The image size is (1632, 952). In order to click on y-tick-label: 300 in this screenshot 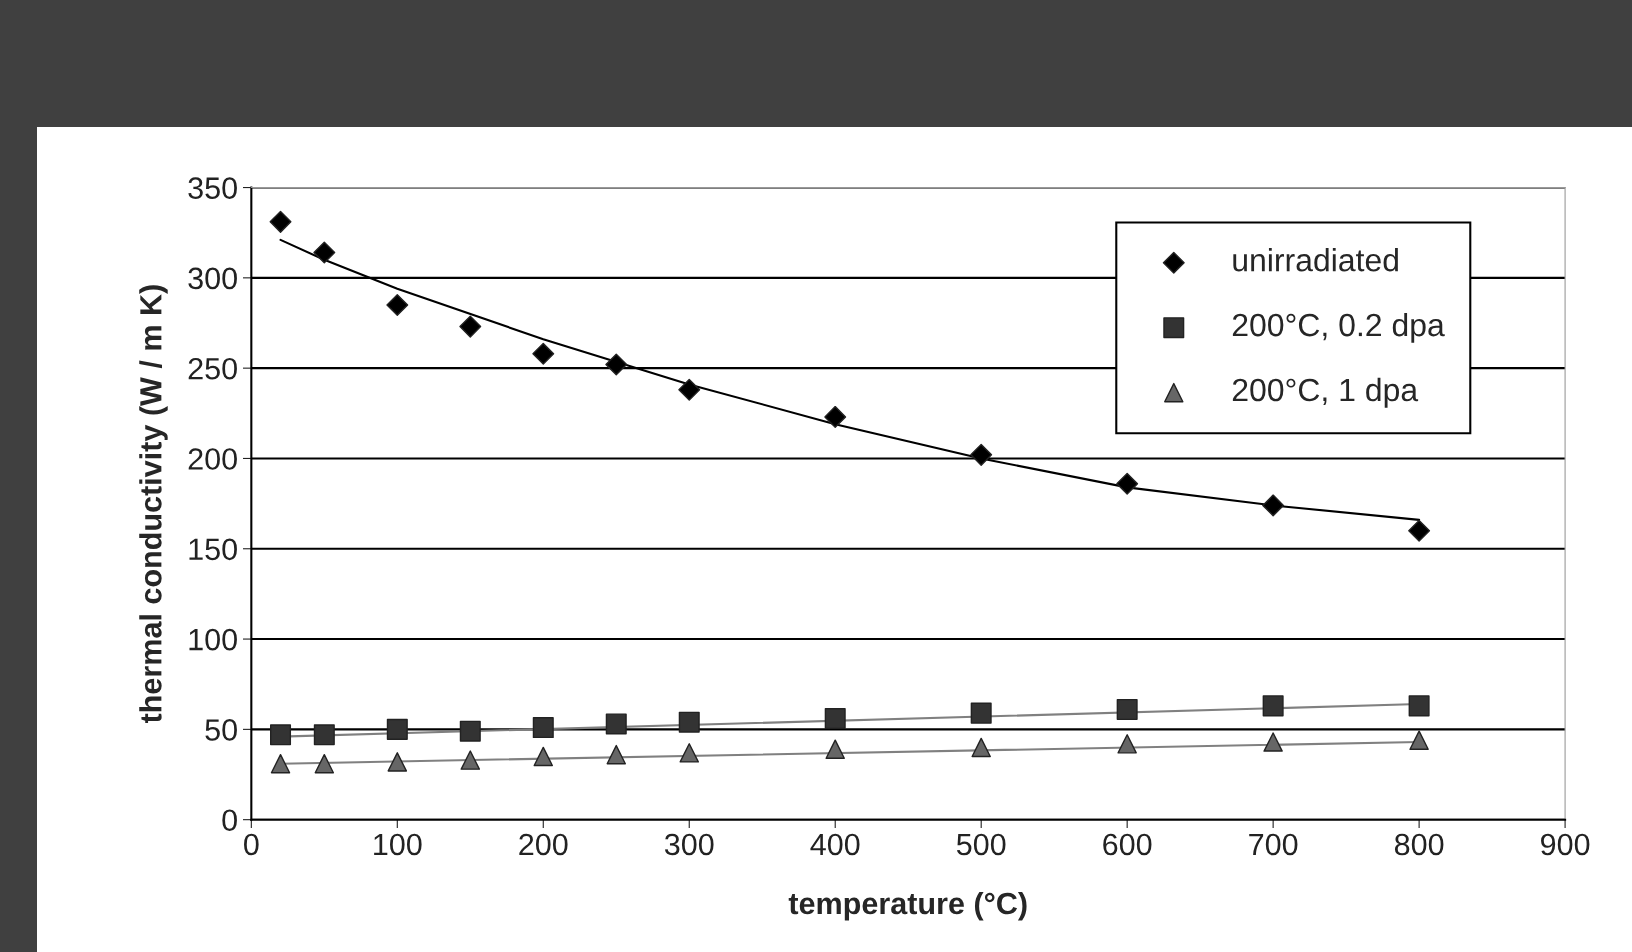, I will do `click(212, 278)`.